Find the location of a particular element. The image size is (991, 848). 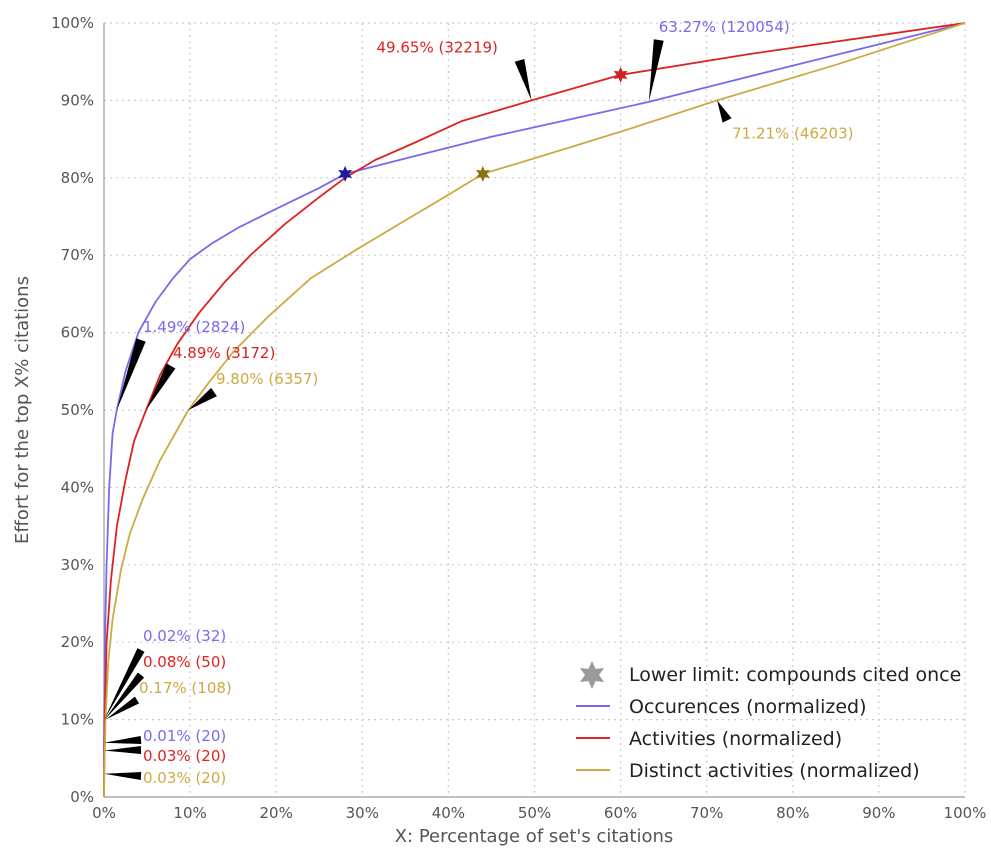

x-tick-label: 90% is located at coordinates (878, 813).